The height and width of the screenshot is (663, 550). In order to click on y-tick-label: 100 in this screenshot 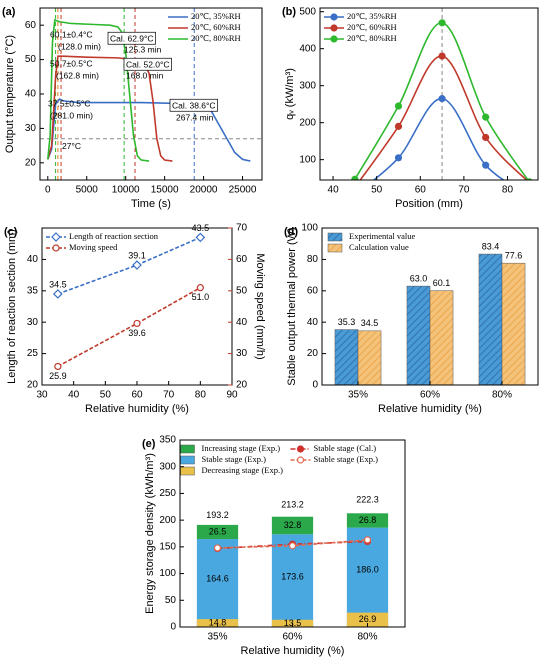, I will do `click(167, 573)`.